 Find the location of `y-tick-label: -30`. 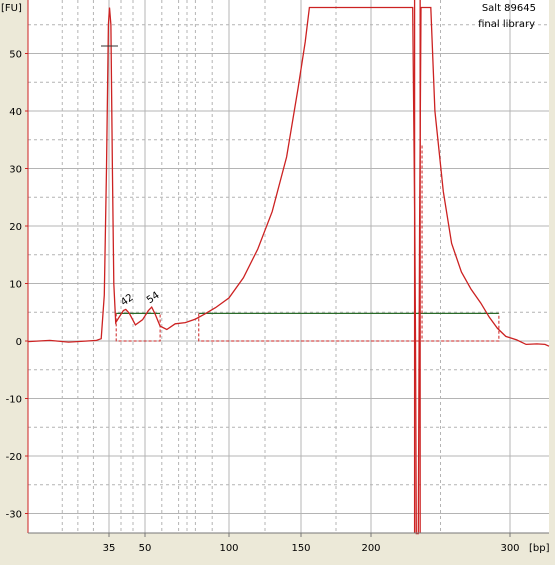

y-tick-label: -30 is located at coordinates (14, 515).